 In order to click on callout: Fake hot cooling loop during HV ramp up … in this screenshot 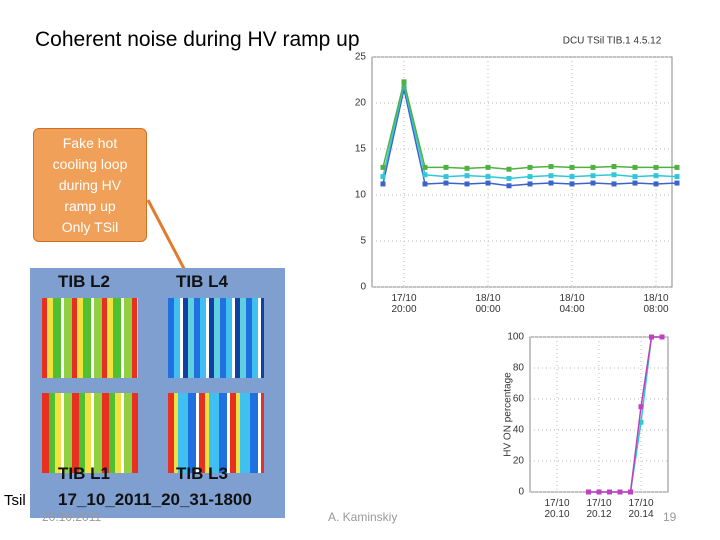, I will do `click(90, 185)`.